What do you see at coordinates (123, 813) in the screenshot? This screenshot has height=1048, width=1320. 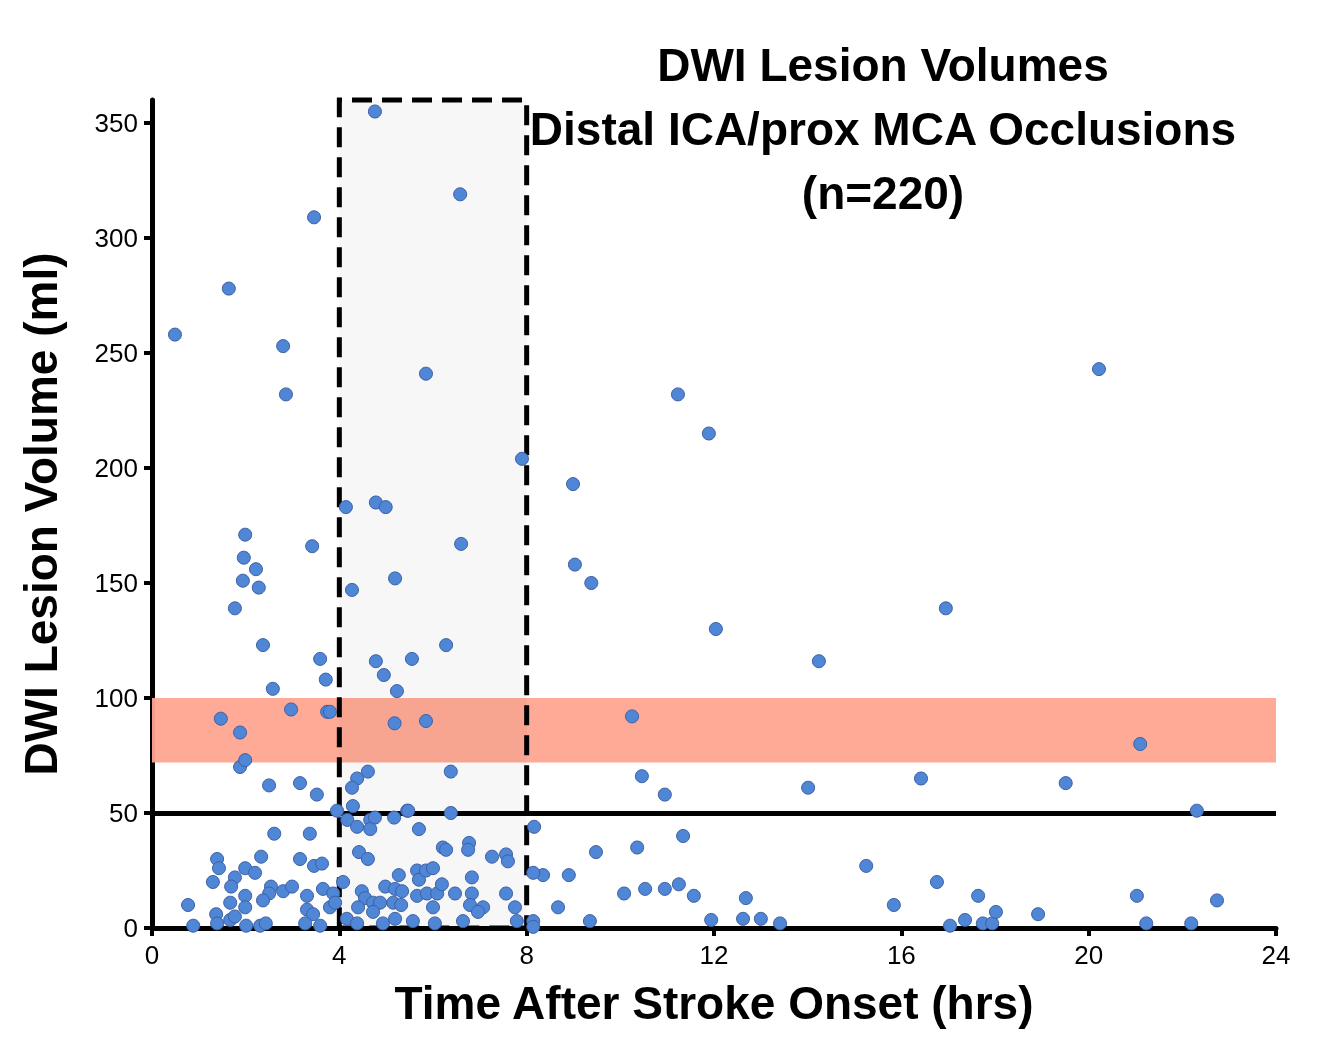 I see `y-tick-label: 50` at bounding box center [123, 813].